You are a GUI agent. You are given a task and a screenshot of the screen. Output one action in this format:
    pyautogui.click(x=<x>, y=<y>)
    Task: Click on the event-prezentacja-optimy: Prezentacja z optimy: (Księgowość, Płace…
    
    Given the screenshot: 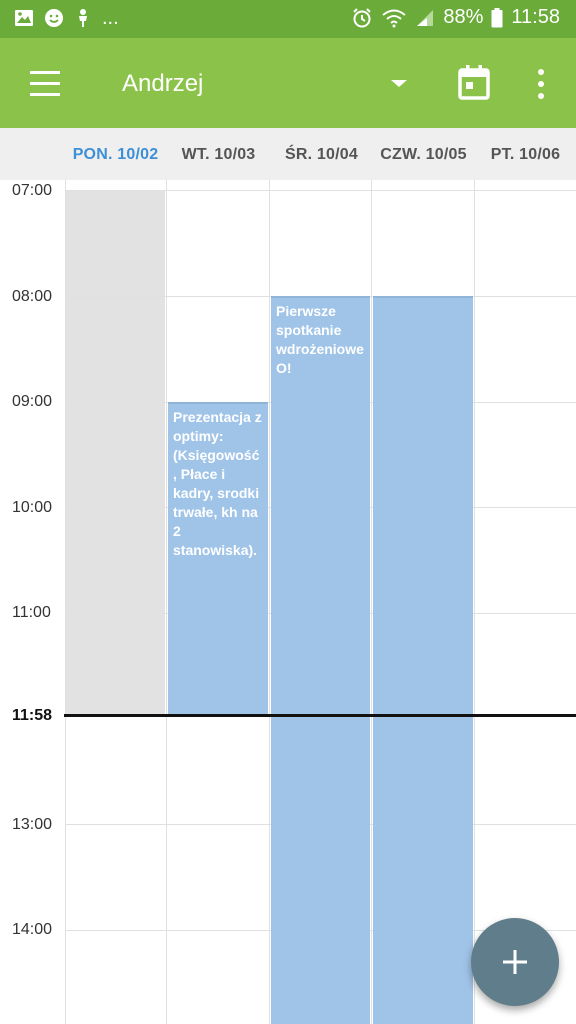 What is the action you would take?
    pyautogui.click(x=218, y=559)
    